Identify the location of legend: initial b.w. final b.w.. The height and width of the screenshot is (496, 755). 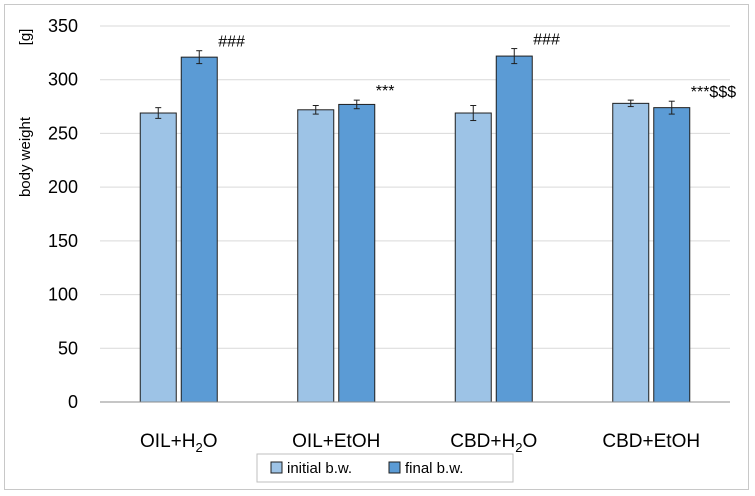
(385, 468).